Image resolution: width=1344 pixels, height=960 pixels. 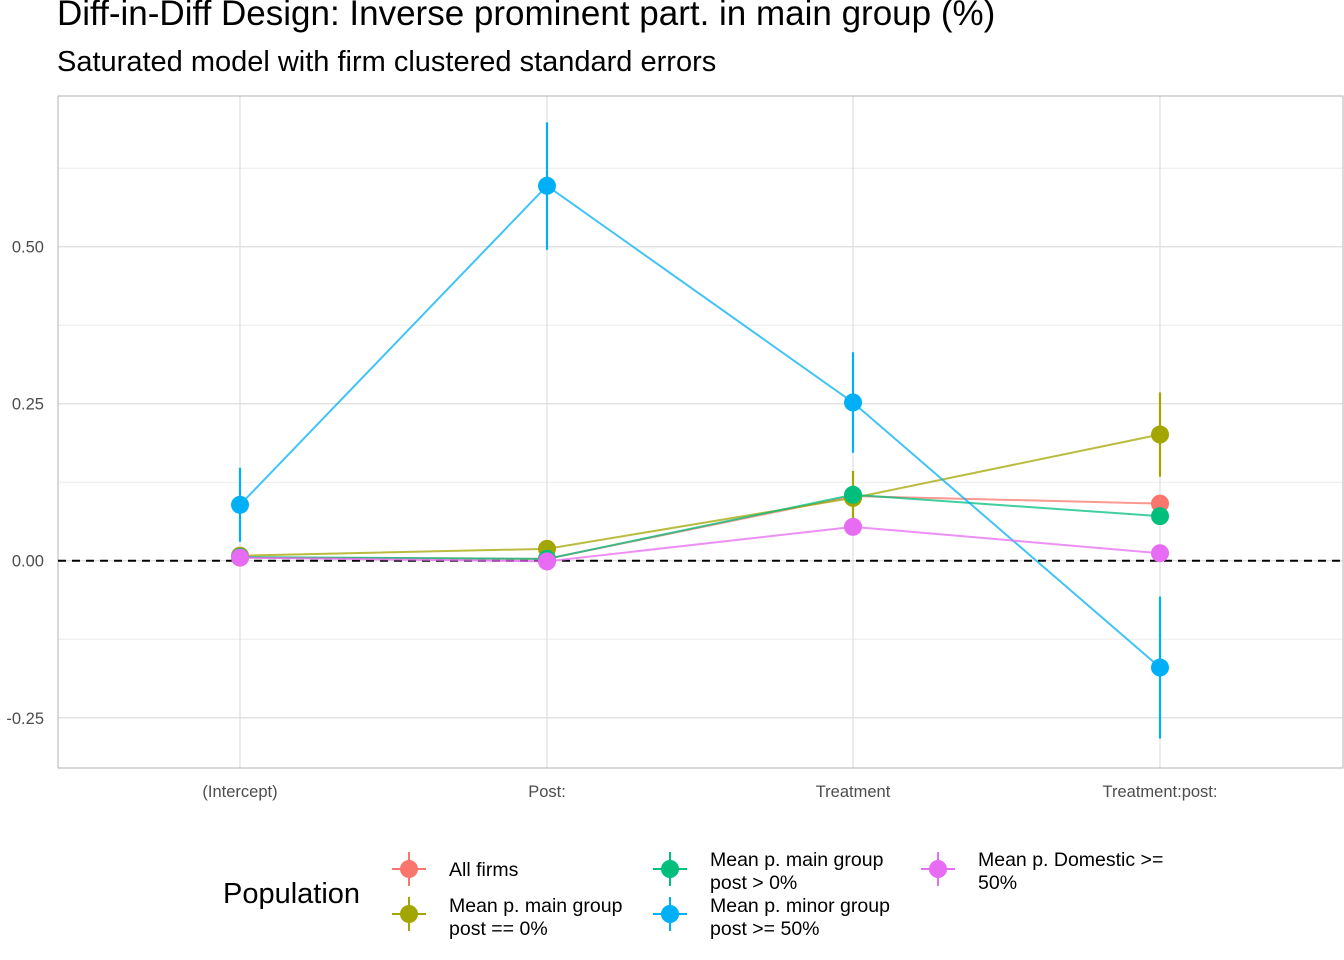 What do you see at coordinates (1070, 860) in the screenshot?
I see `legend-label-line: Mean p. Domestic >=` at bounding box center [1070, 860].